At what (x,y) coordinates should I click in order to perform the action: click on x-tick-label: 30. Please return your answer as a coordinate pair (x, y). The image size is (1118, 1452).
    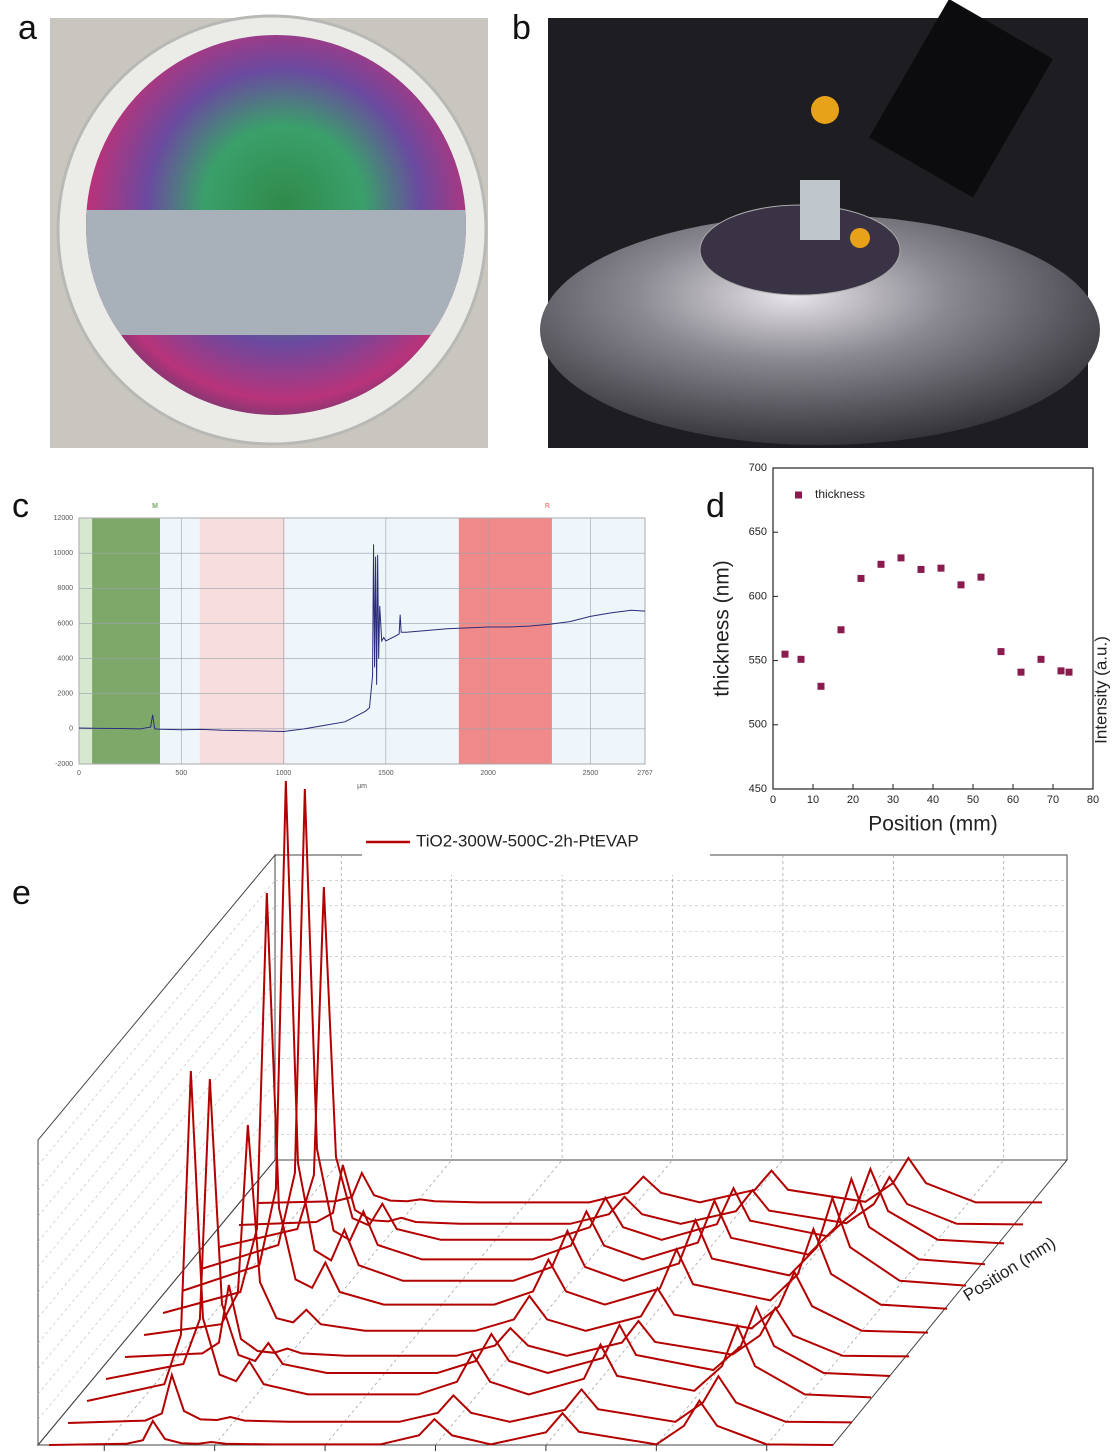
    Looking at the image, I should click on (893, 800).